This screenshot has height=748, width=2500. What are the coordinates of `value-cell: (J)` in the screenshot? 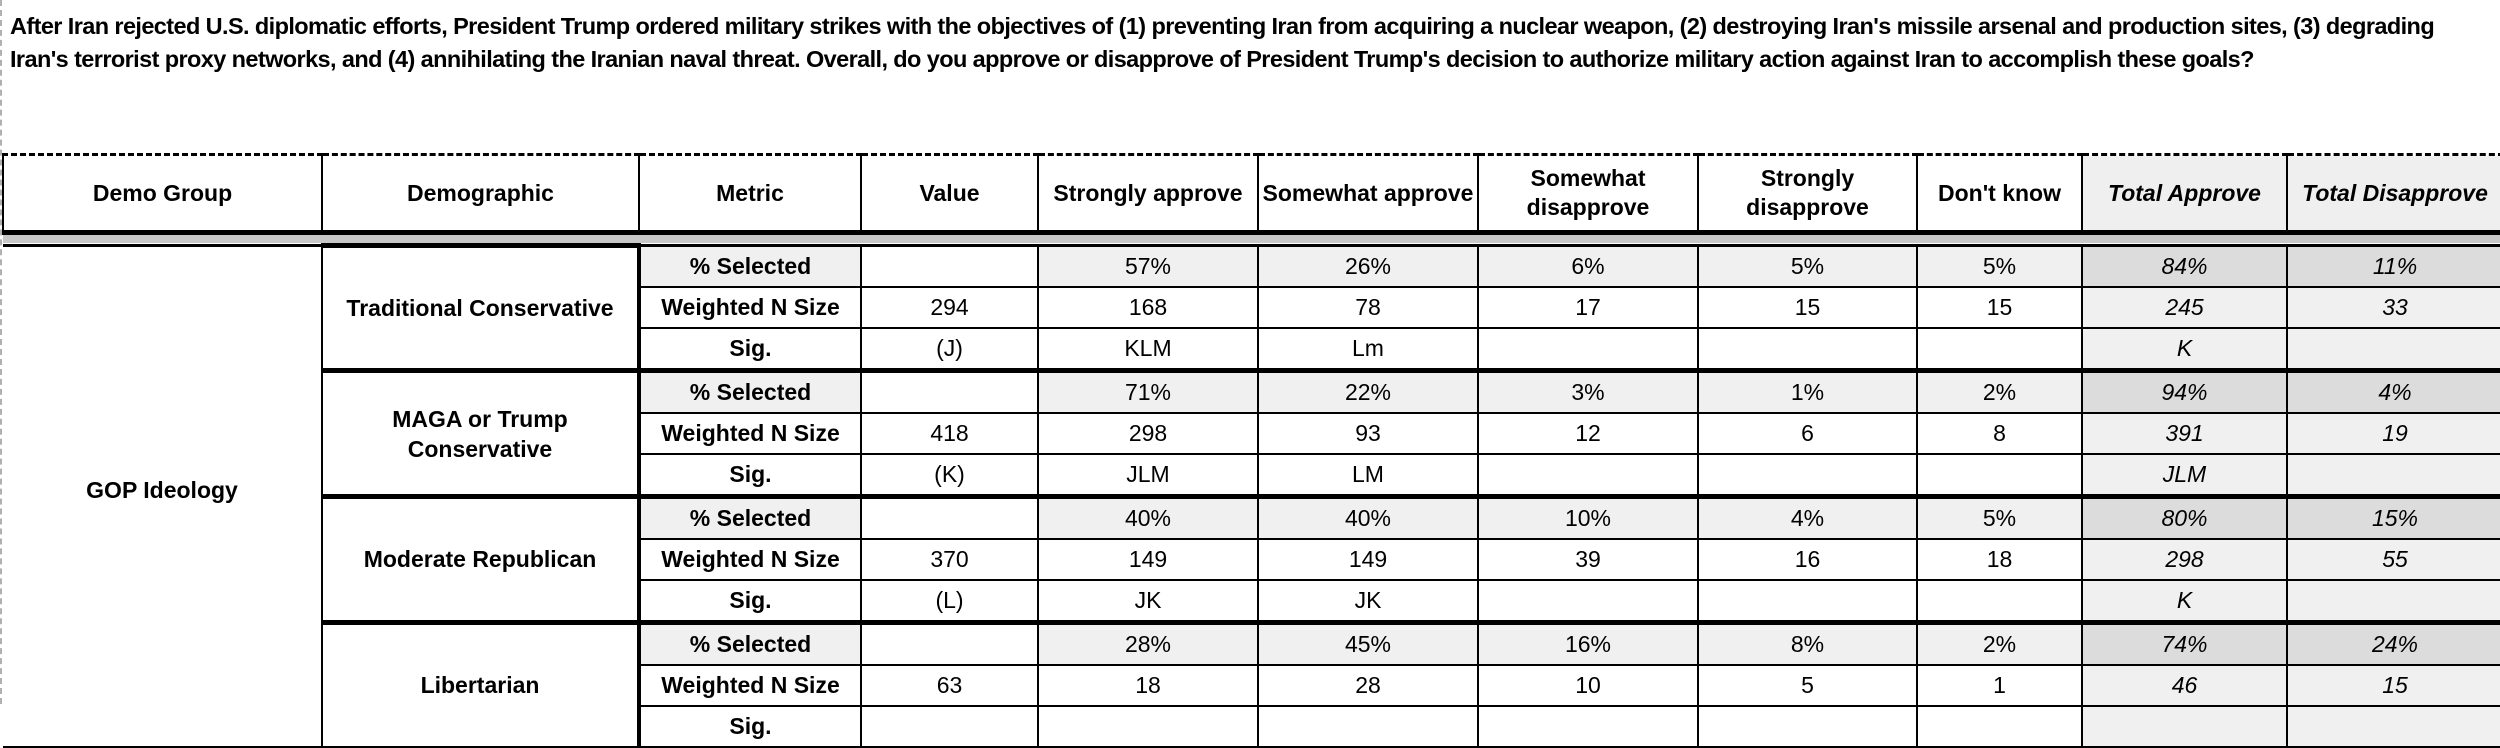 It's located at (949, 349).